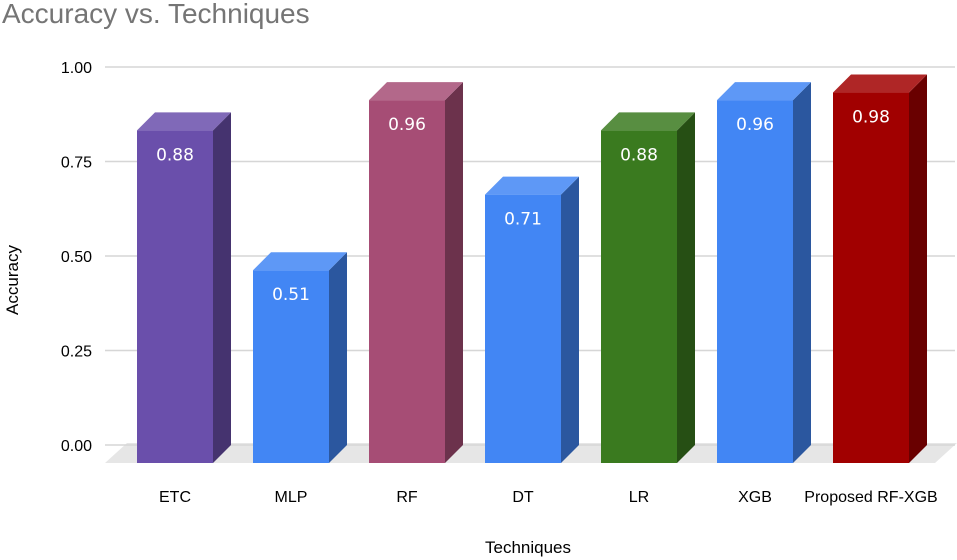 This screenshot has width=957, height=560. What do you see at coordinates (175, 497) in the screenshot?
I see `x-tick-label: ETC` at bounding box center [175, 497].